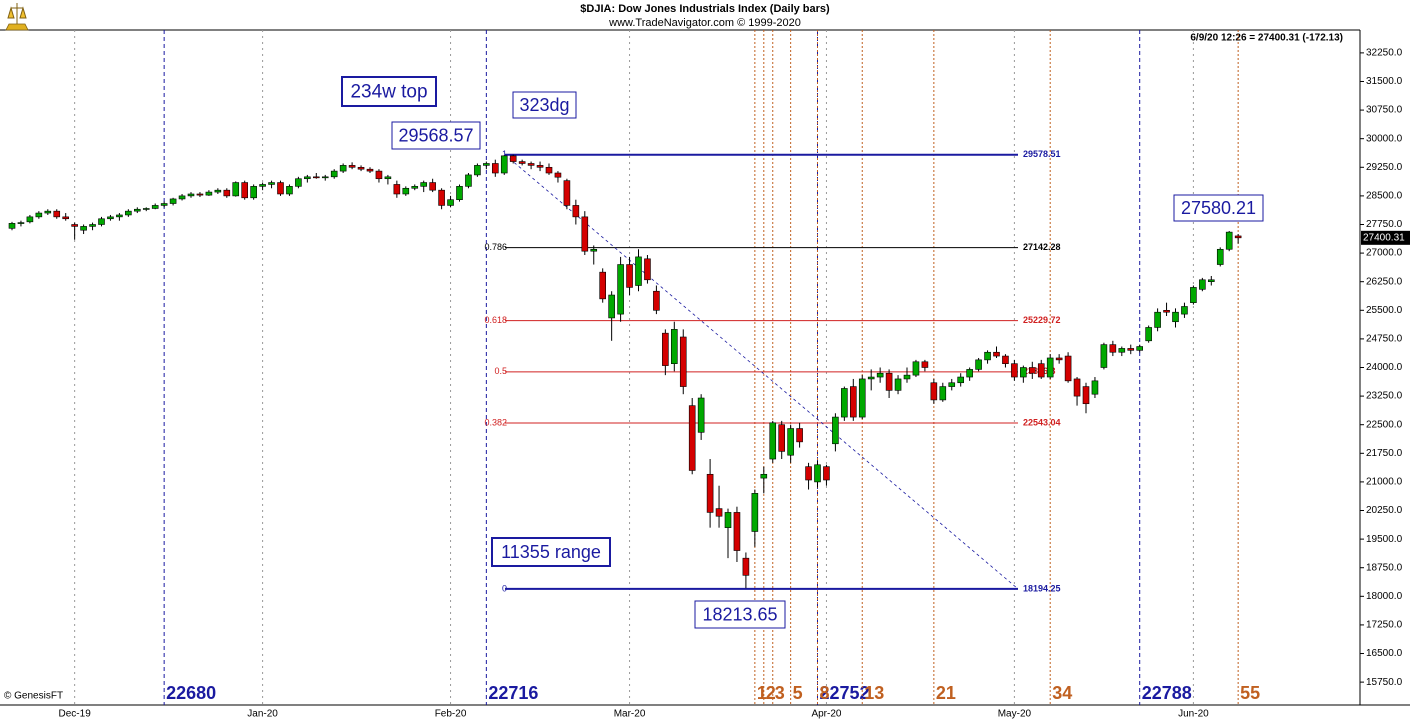  I want to click on y-tick-label: 31500.0, so click(1384, 81).